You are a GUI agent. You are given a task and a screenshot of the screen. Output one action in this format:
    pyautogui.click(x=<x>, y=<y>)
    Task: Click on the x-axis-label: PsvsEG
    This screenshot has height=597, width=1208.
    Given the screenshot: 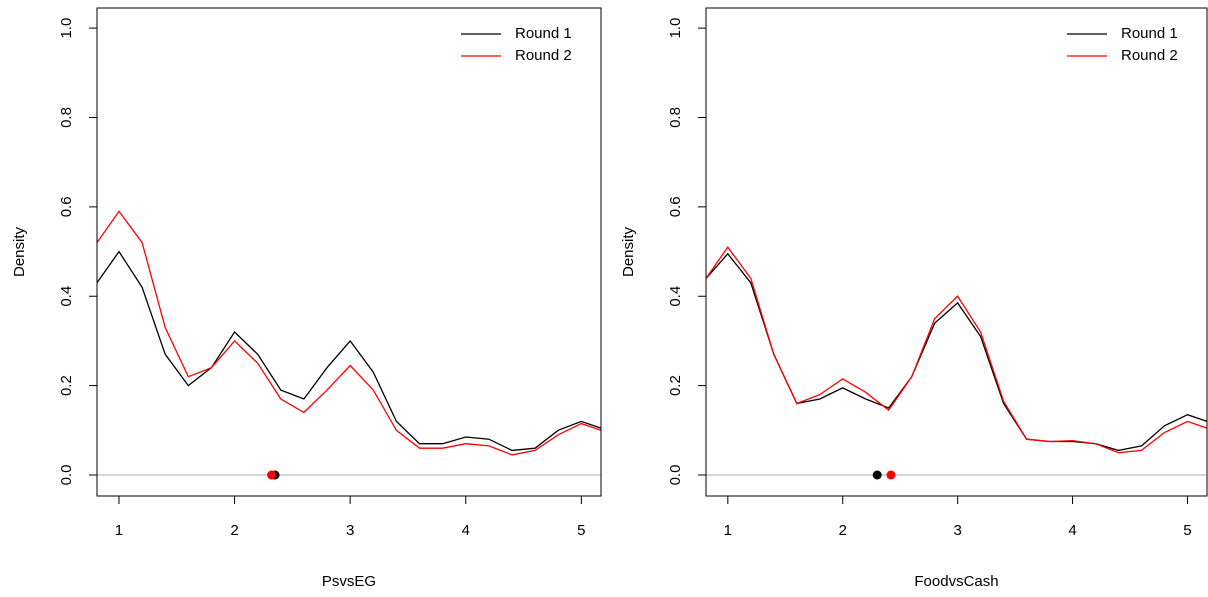 What is the action you would take?
    pyautogui.click(x=349, y=581)
    